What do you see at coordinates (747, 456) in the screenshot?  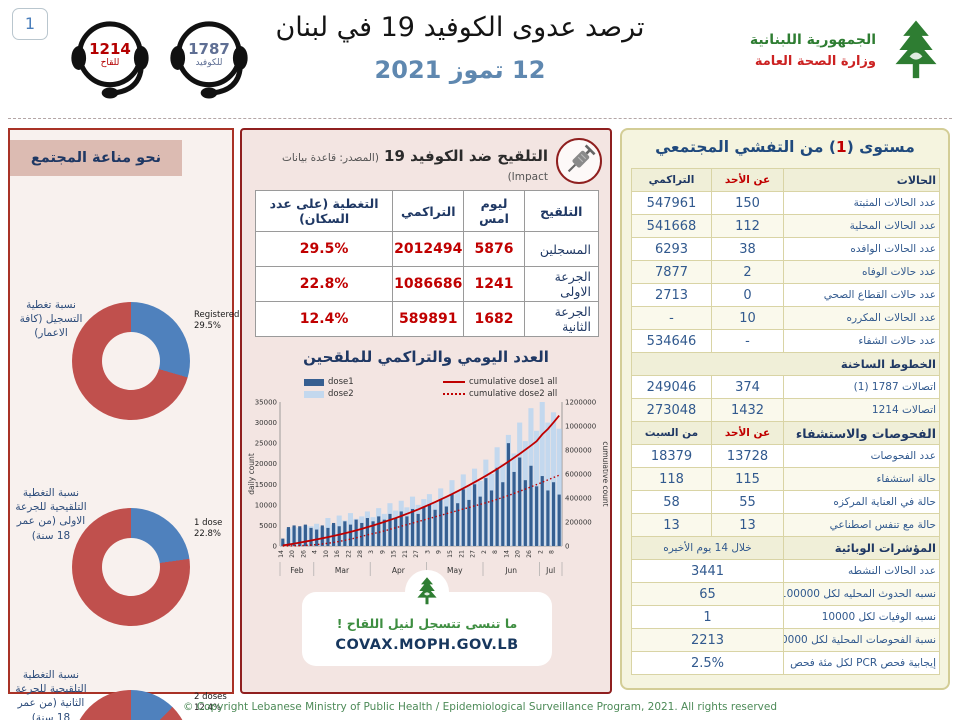 I see `stat-value: 13728` at bounding box center [747, 456].